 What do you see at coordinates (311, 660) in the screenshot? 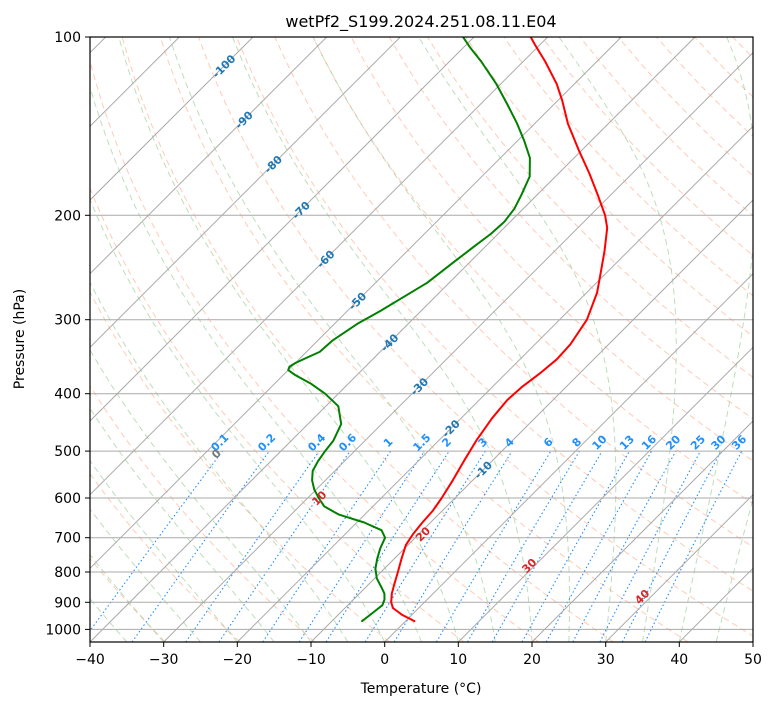
I see `x-tick-label: −10` at bounding box center [311, 660].